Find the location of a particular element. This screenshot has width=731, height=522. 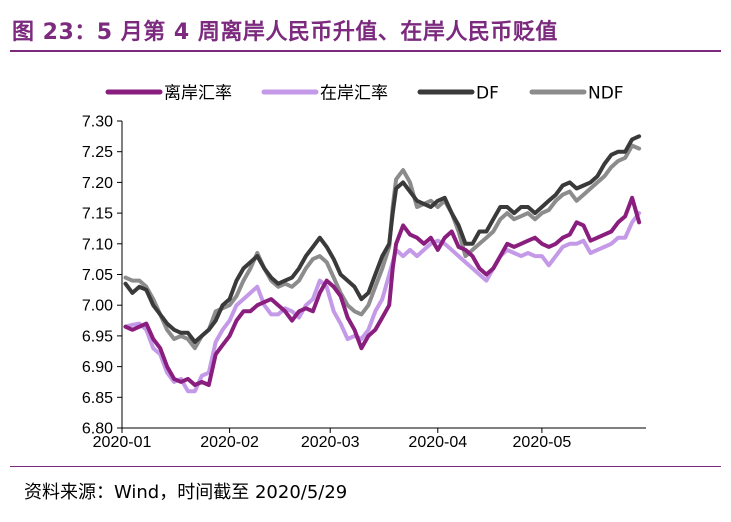

source-note: 资料来源：Wind，时间截至 2020/5/29 is located at coordinates (186, 492).